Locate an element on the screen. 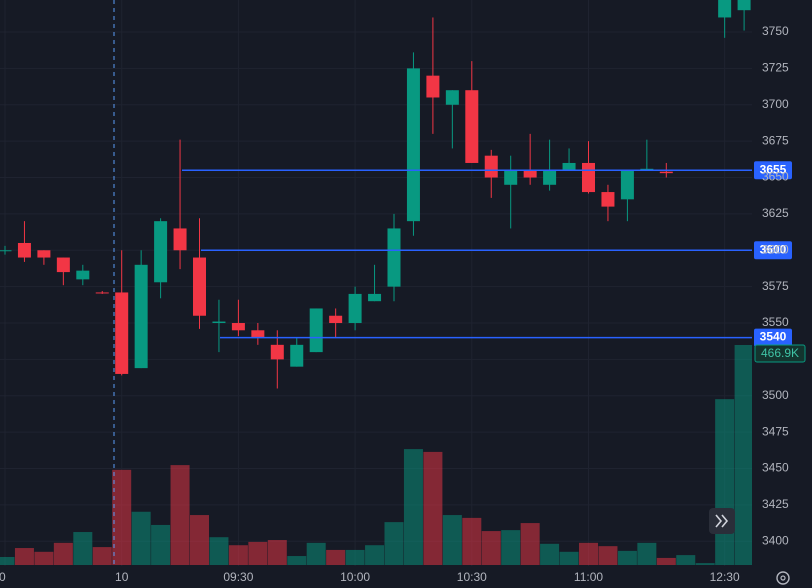  y-tick-label: 3600 is located at coordinates (775, 249).